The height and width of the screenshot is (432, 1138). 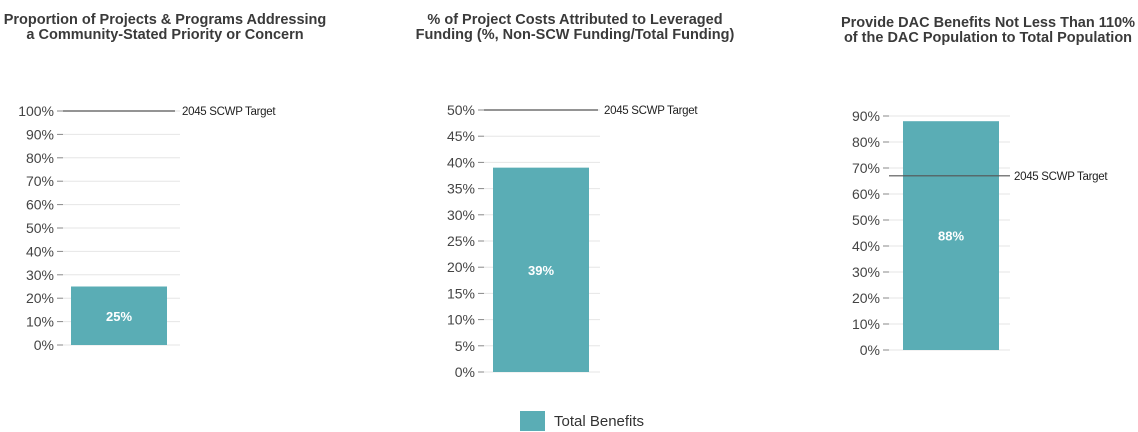 What do you see at coordinates (599, 421) in the screenshot?
I see `legend-label: Total Benefits` at bounding box center [599, 421].